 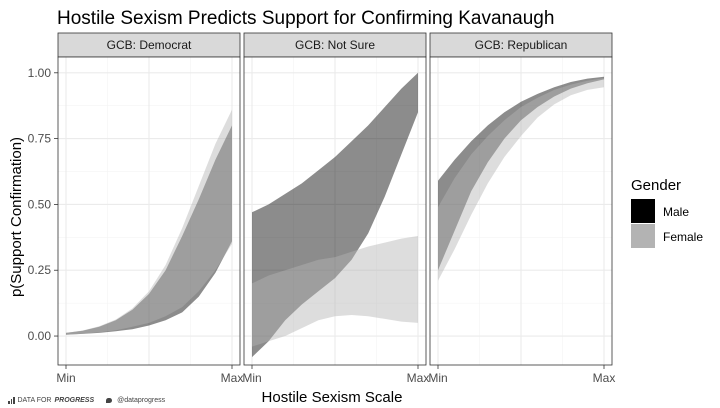 I want to click on footer: DATA FOR PROGRESS @dataprogress, so click(x=86, y=400).